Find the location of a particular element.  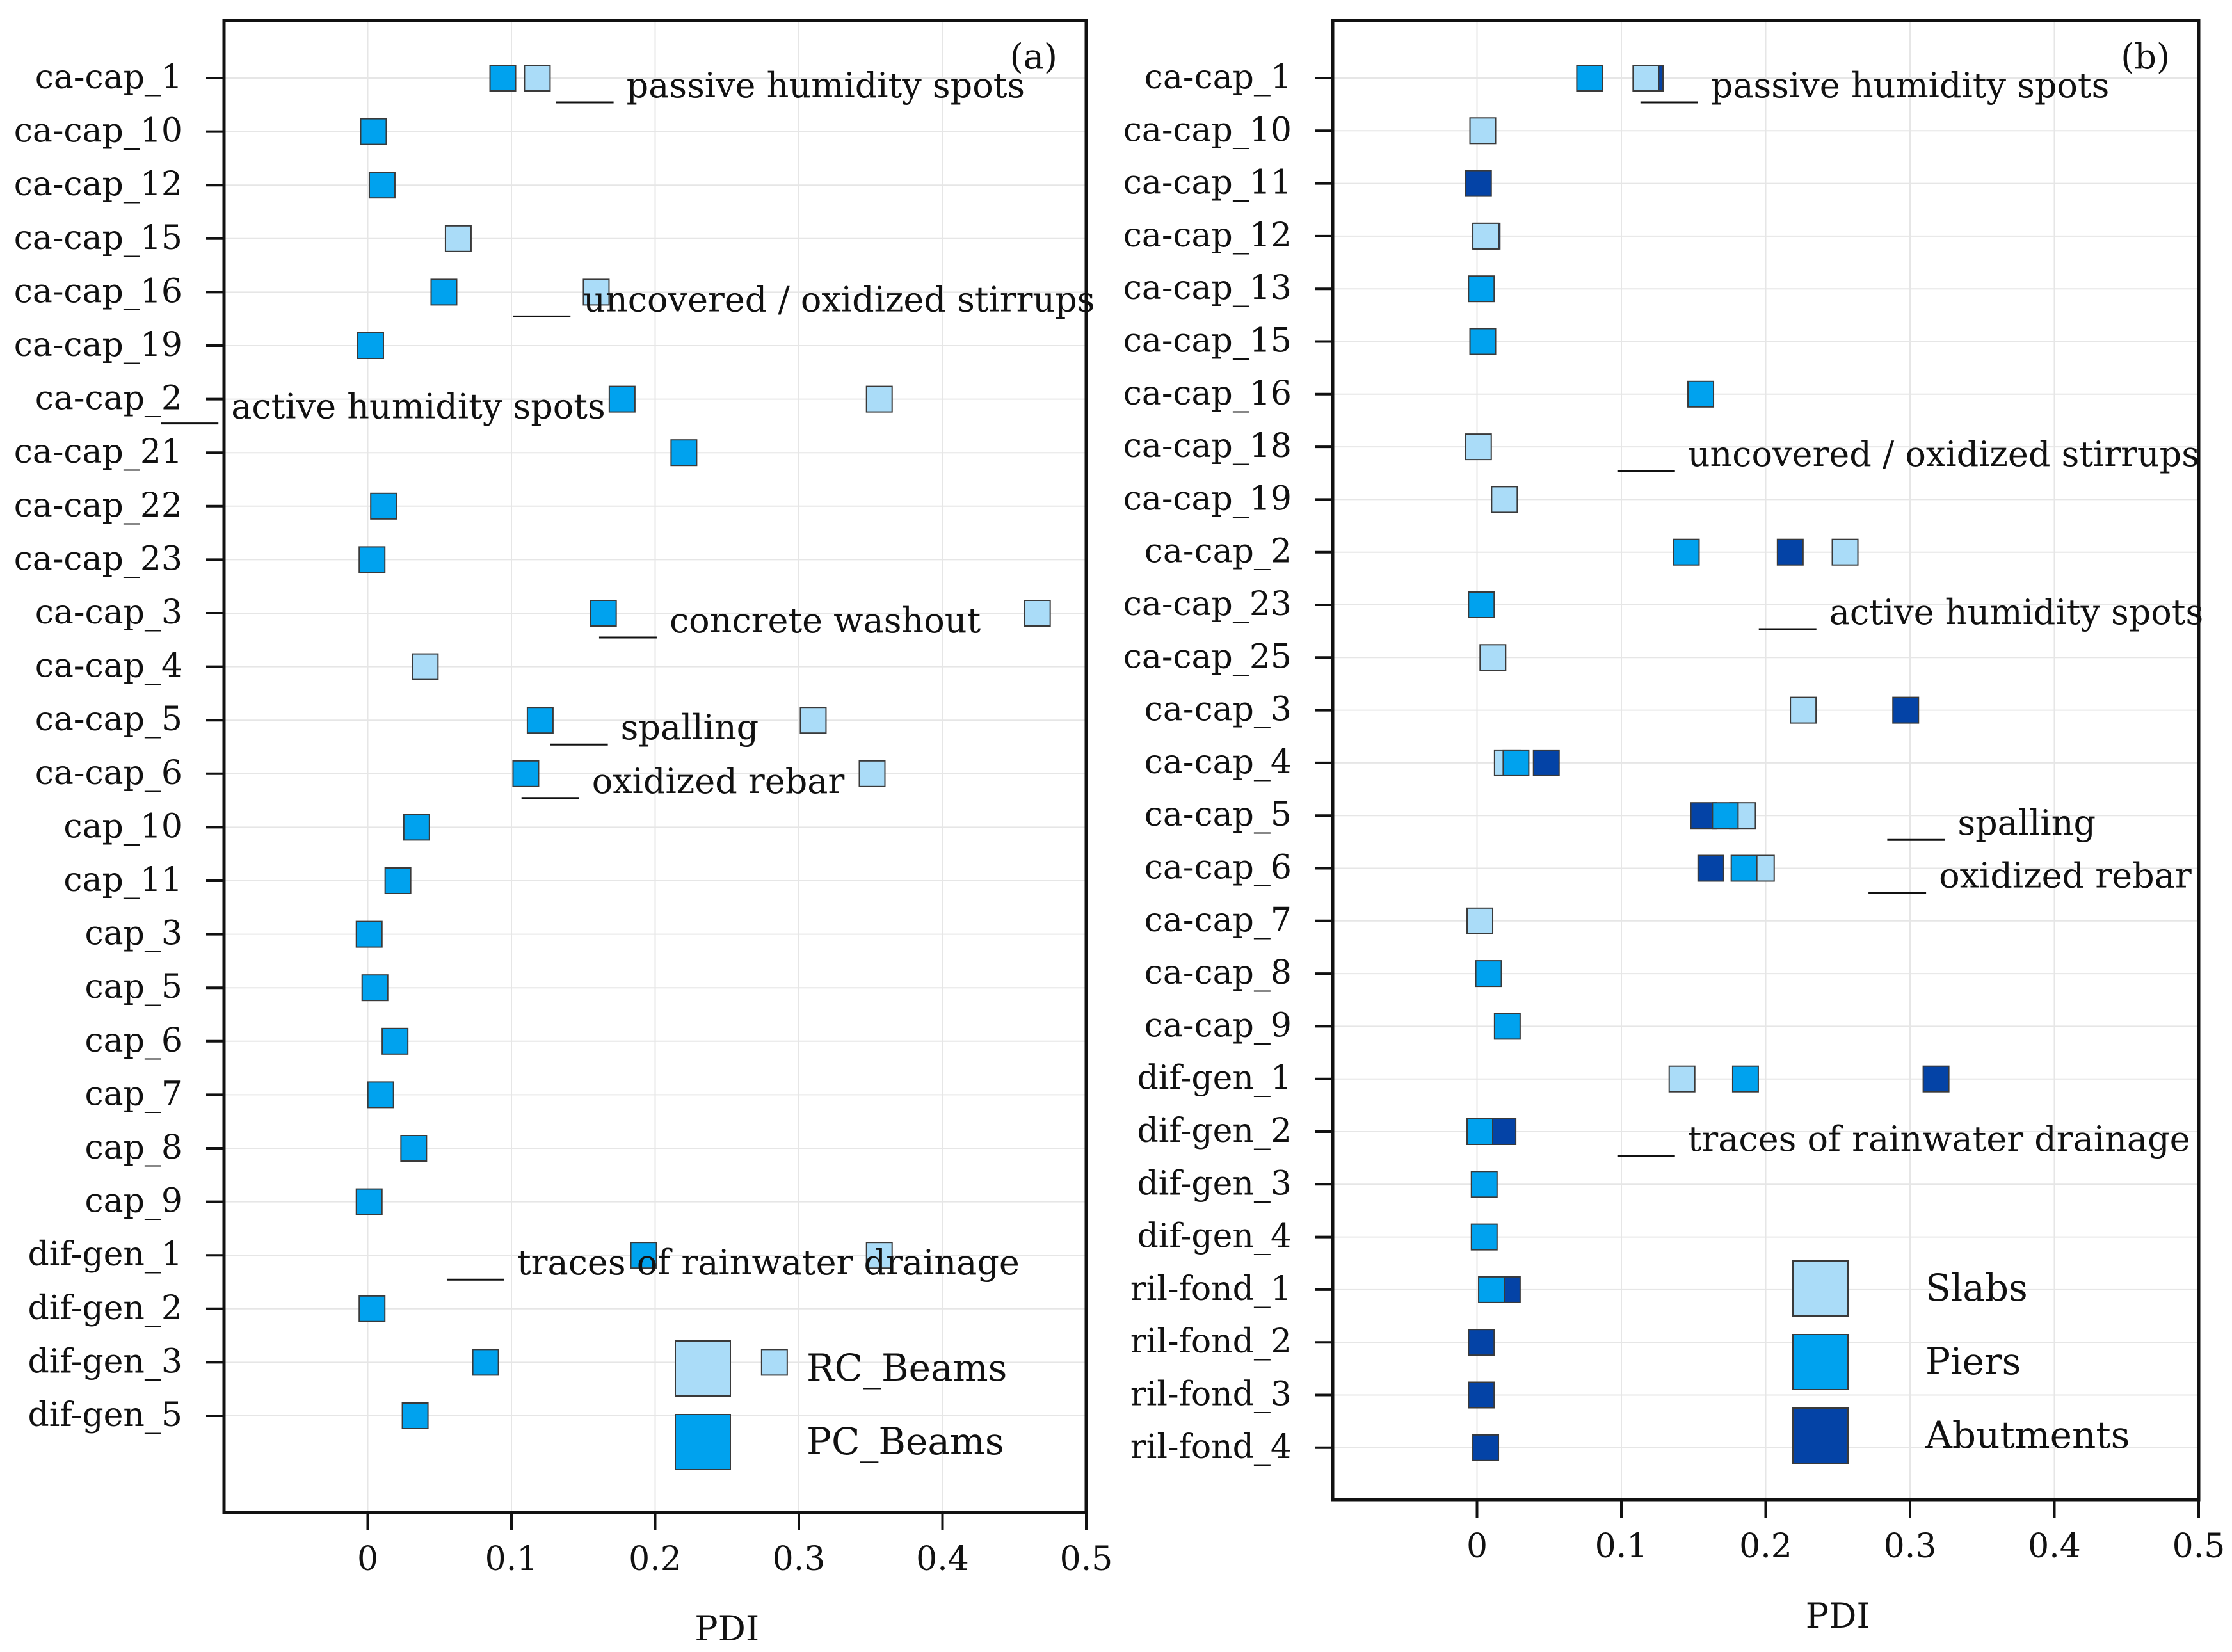

annotation-label: passive humidity spots is located at coordinates (826, 85).